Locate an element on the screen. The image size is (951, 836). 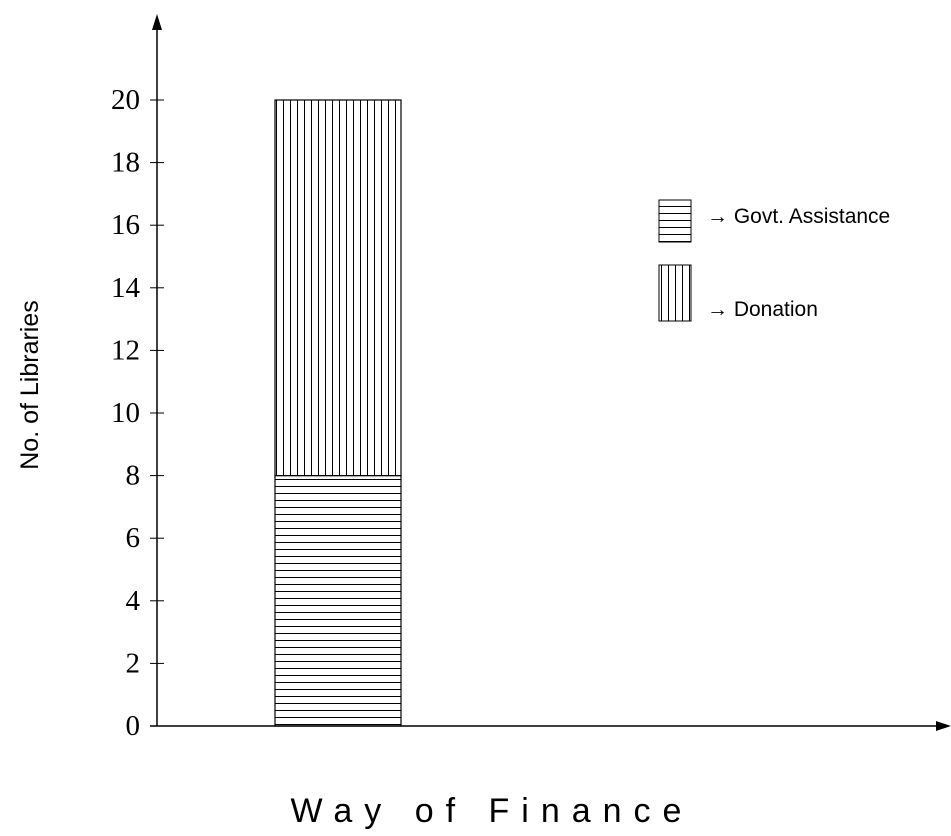
y-tick-label: 12 is located at coordinates (125, 350).